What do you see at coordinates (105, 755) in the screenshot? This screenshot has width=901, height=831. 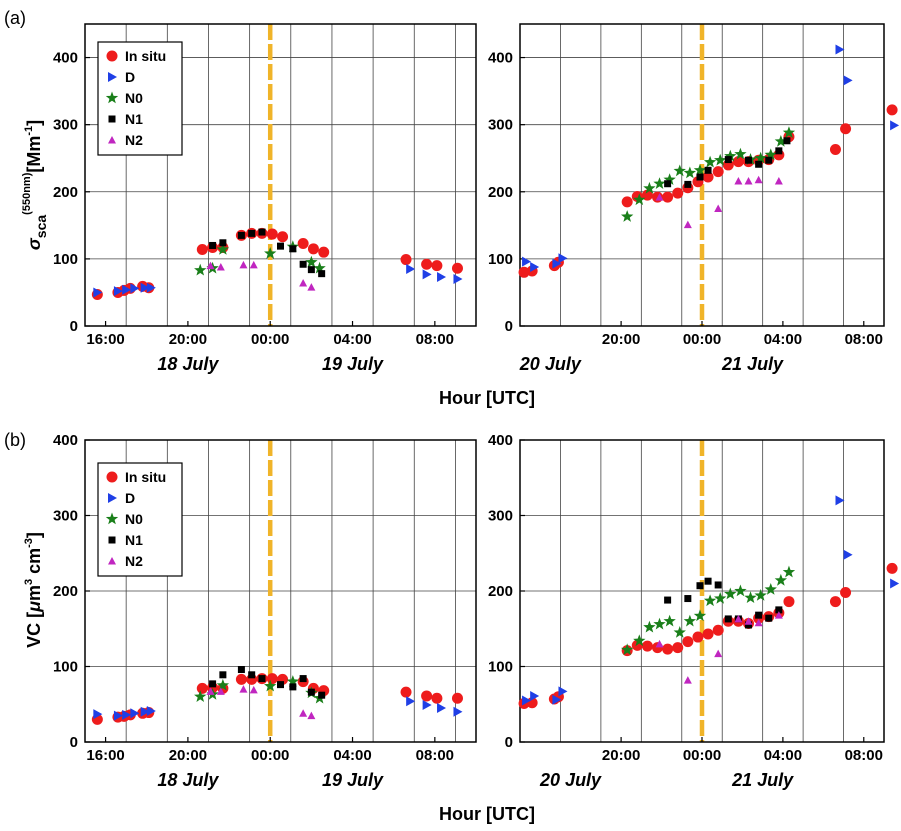 I see `b-left-xtick-label: 16:00` at bounding box center [105, 755].